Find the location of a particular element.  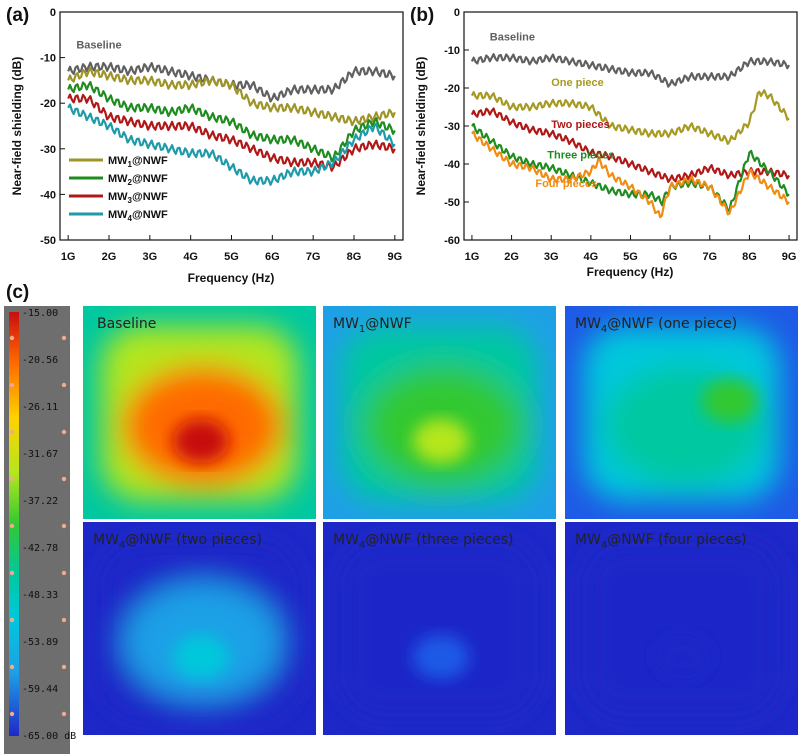

heatmap: MW4@NWF (two pieces) is located at coordinates (199, 628).